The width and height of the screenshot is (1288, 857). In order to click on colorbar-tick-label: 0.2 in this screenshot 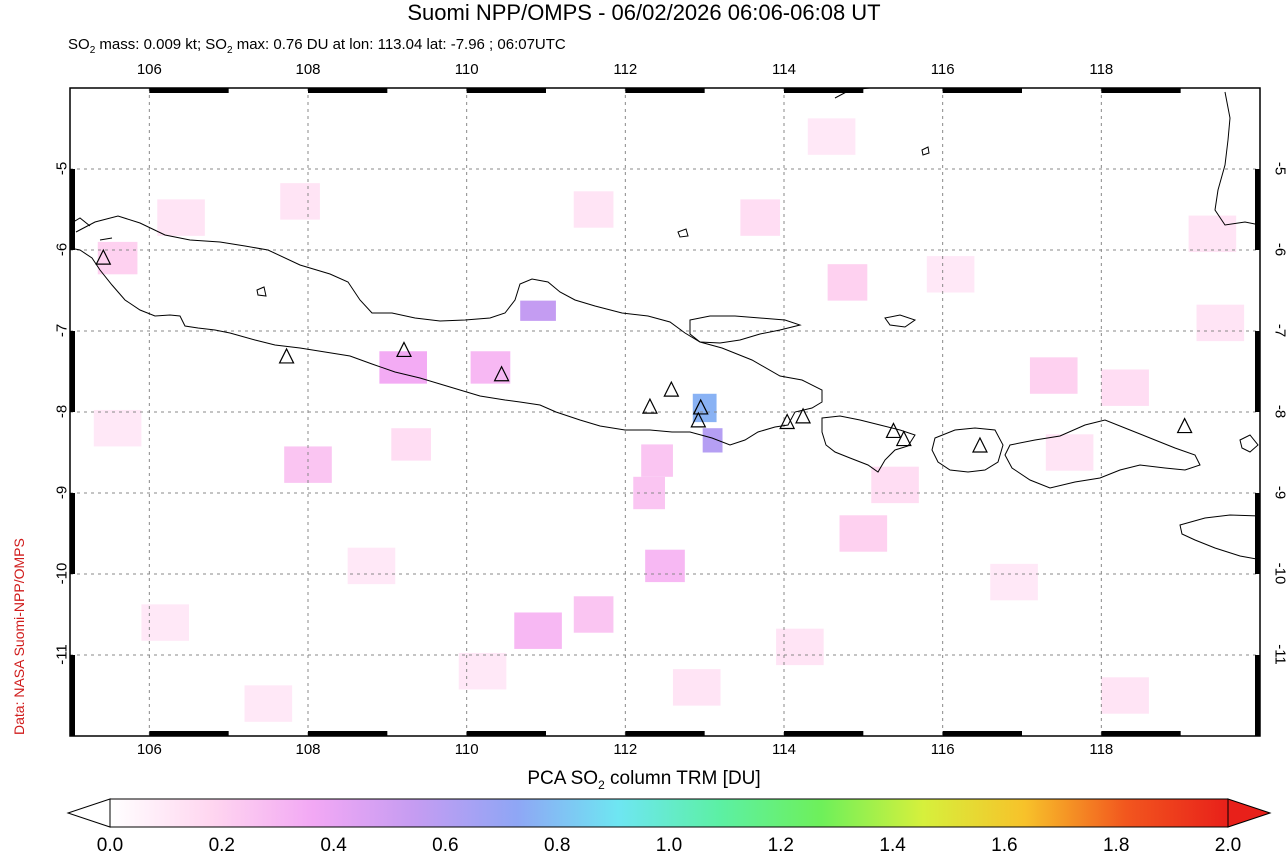, I will do `click(222, 846)`.